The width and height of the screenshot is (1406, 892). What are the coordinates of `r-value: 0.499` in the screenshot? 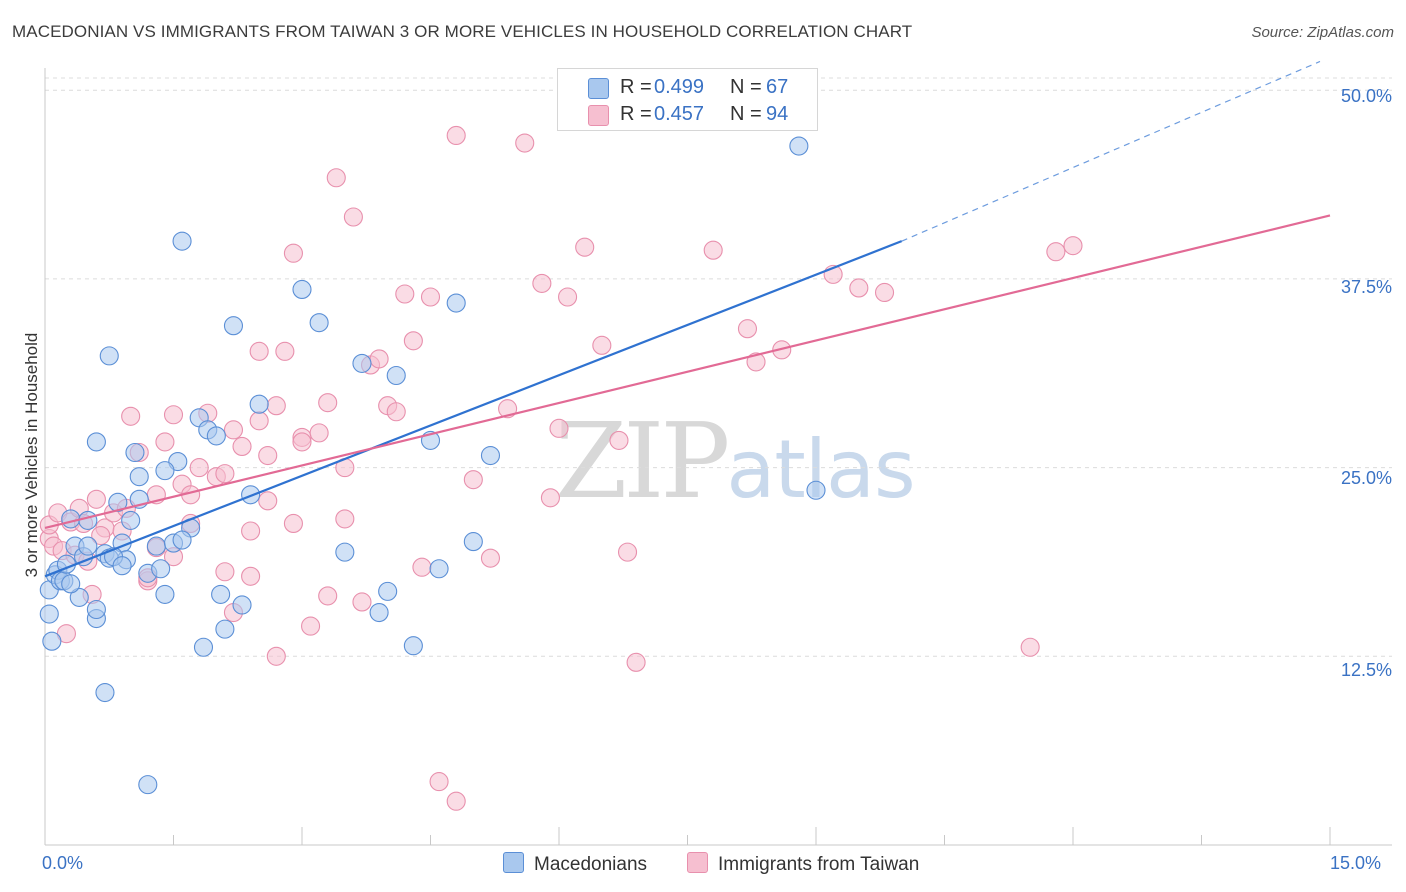 It's located at (679, 87).